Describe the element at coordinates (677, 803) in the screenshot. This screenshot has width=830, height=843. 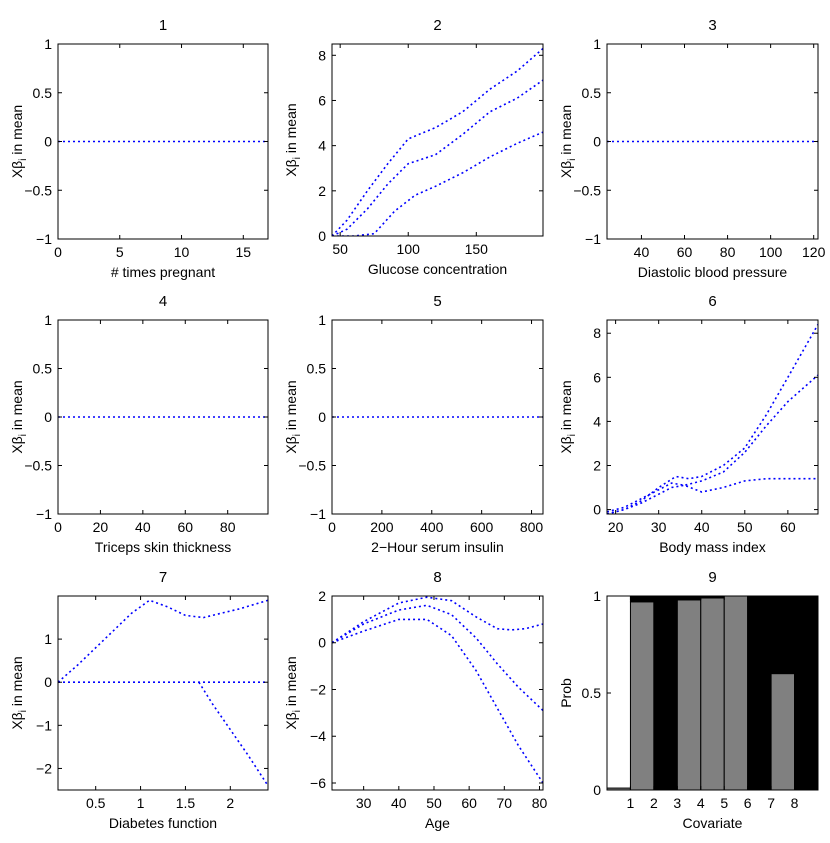
I see `x-tick-label: 3` at that location.